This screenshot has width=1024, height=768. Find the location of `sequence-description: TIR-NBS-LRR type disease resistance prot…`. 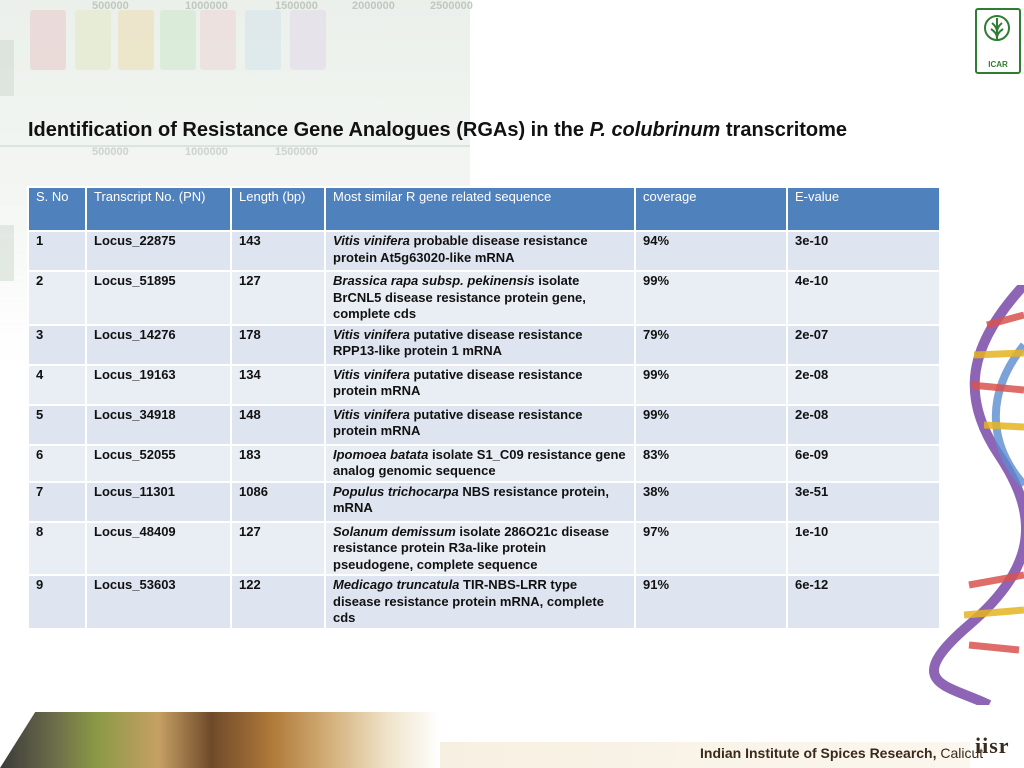

sequence-description: TIR-NBS-LRR type disease resistance prot… is located at coordinates (468, 601).